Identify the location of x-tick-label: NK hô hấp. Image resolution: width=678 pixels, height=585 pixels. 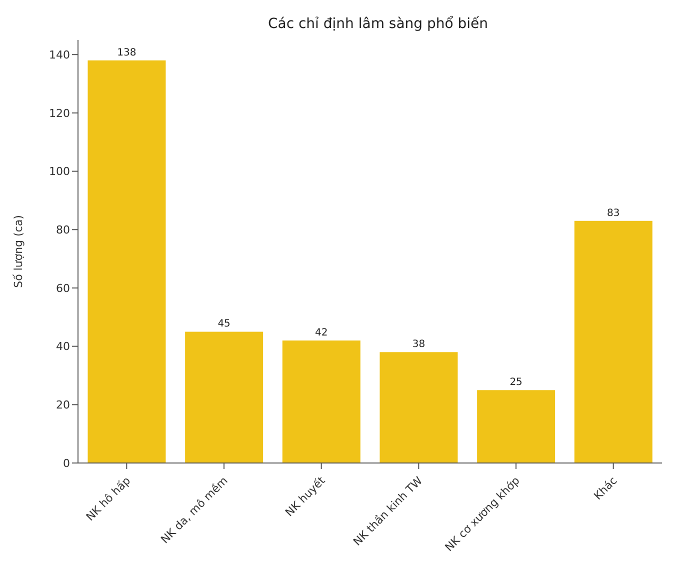
(109, 499).